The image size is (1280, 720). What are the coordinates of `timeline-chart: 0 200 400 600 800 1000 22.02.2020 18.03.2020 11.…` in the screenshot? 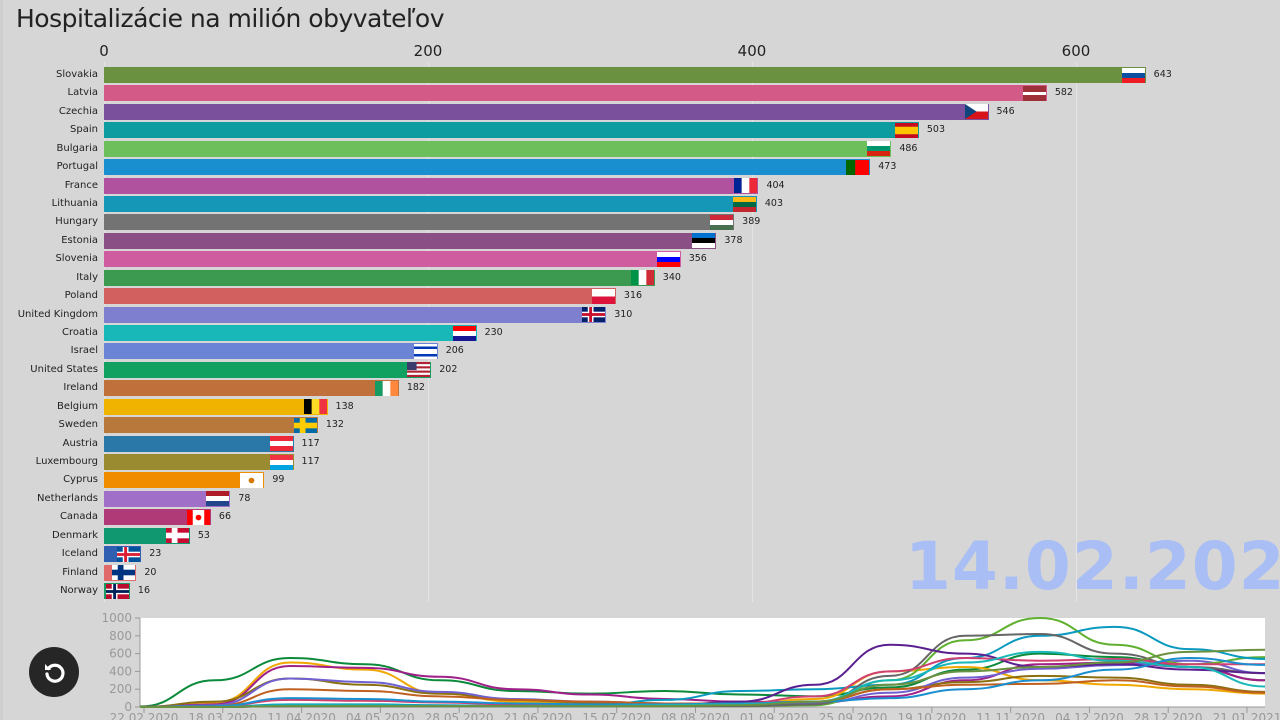 It's located at (688, 666).